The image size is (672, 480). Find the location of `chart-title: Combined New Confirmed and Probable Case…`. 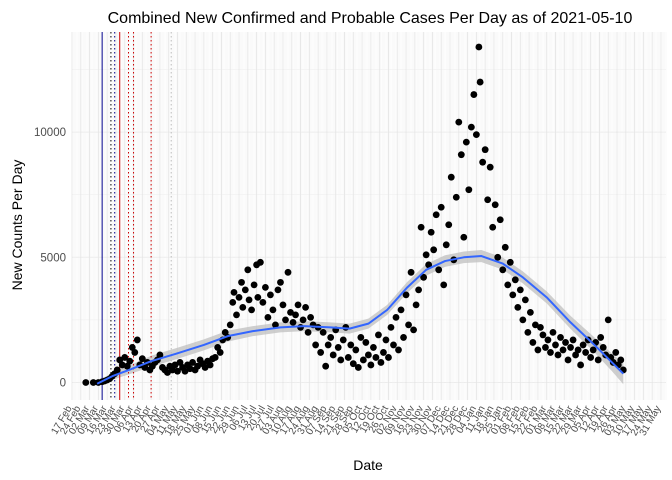

chart-title: Combined New Confirmed and Probable Case… is located at coordinates (370, 18).